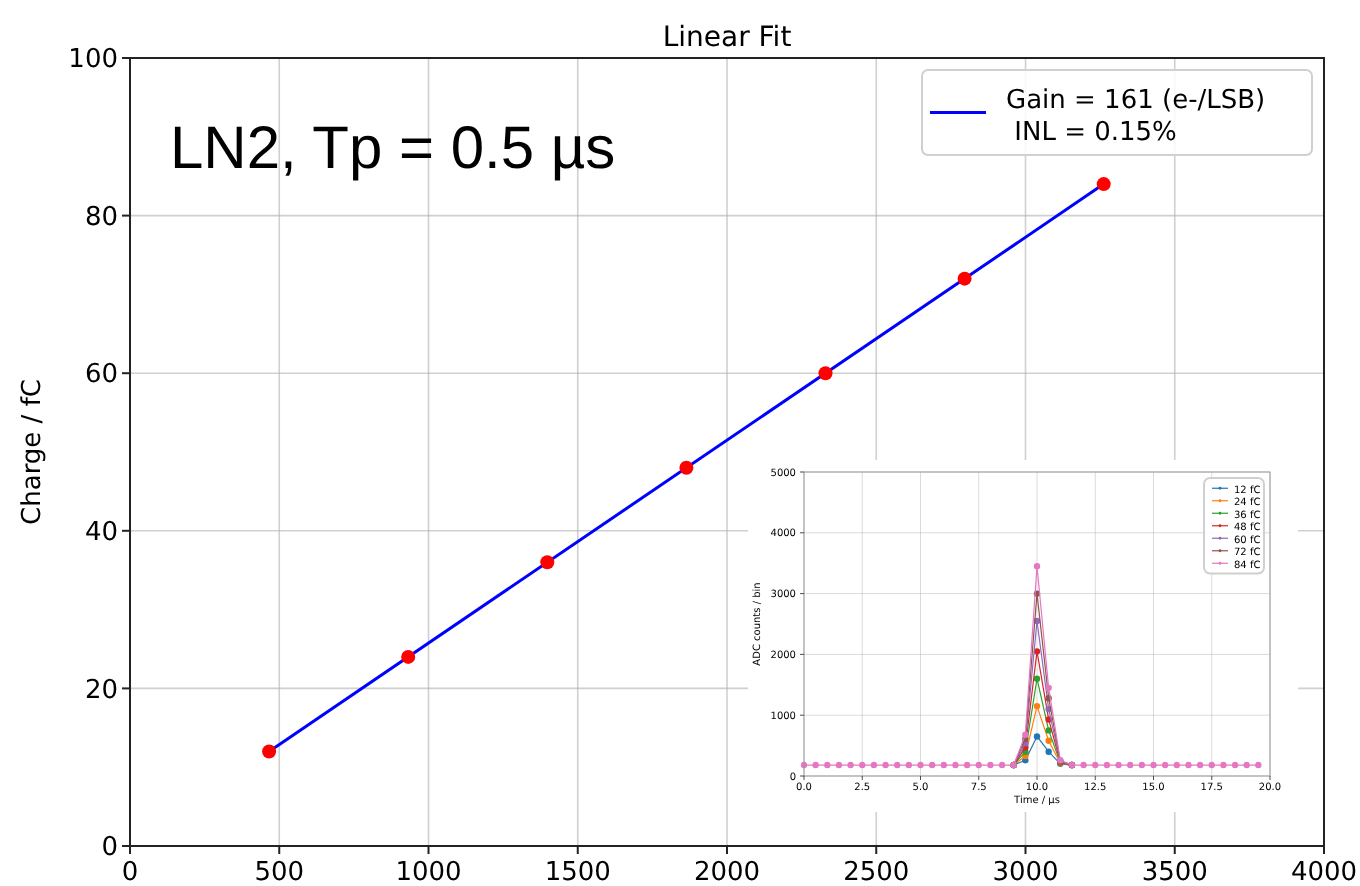 The image size is (1360, 886). Describe the element at coordinates (393, 149) in the screenshot. I see `annotation: LN2, Tp = 0.5 µs` at that location.